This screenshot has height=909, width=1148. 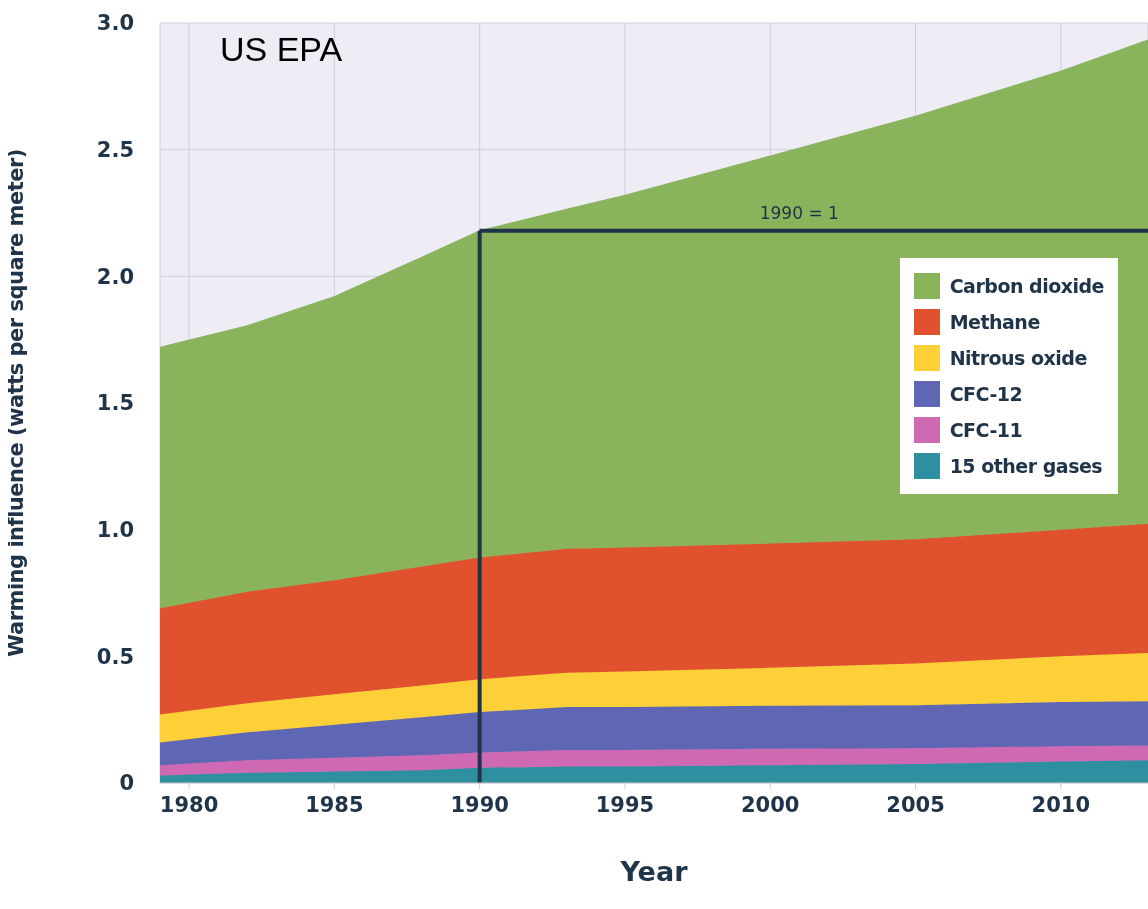 What do you see at coordinates (281, 49) in the screenshot?
I see `annotation: US EPA` at bounding box center [281, 49].